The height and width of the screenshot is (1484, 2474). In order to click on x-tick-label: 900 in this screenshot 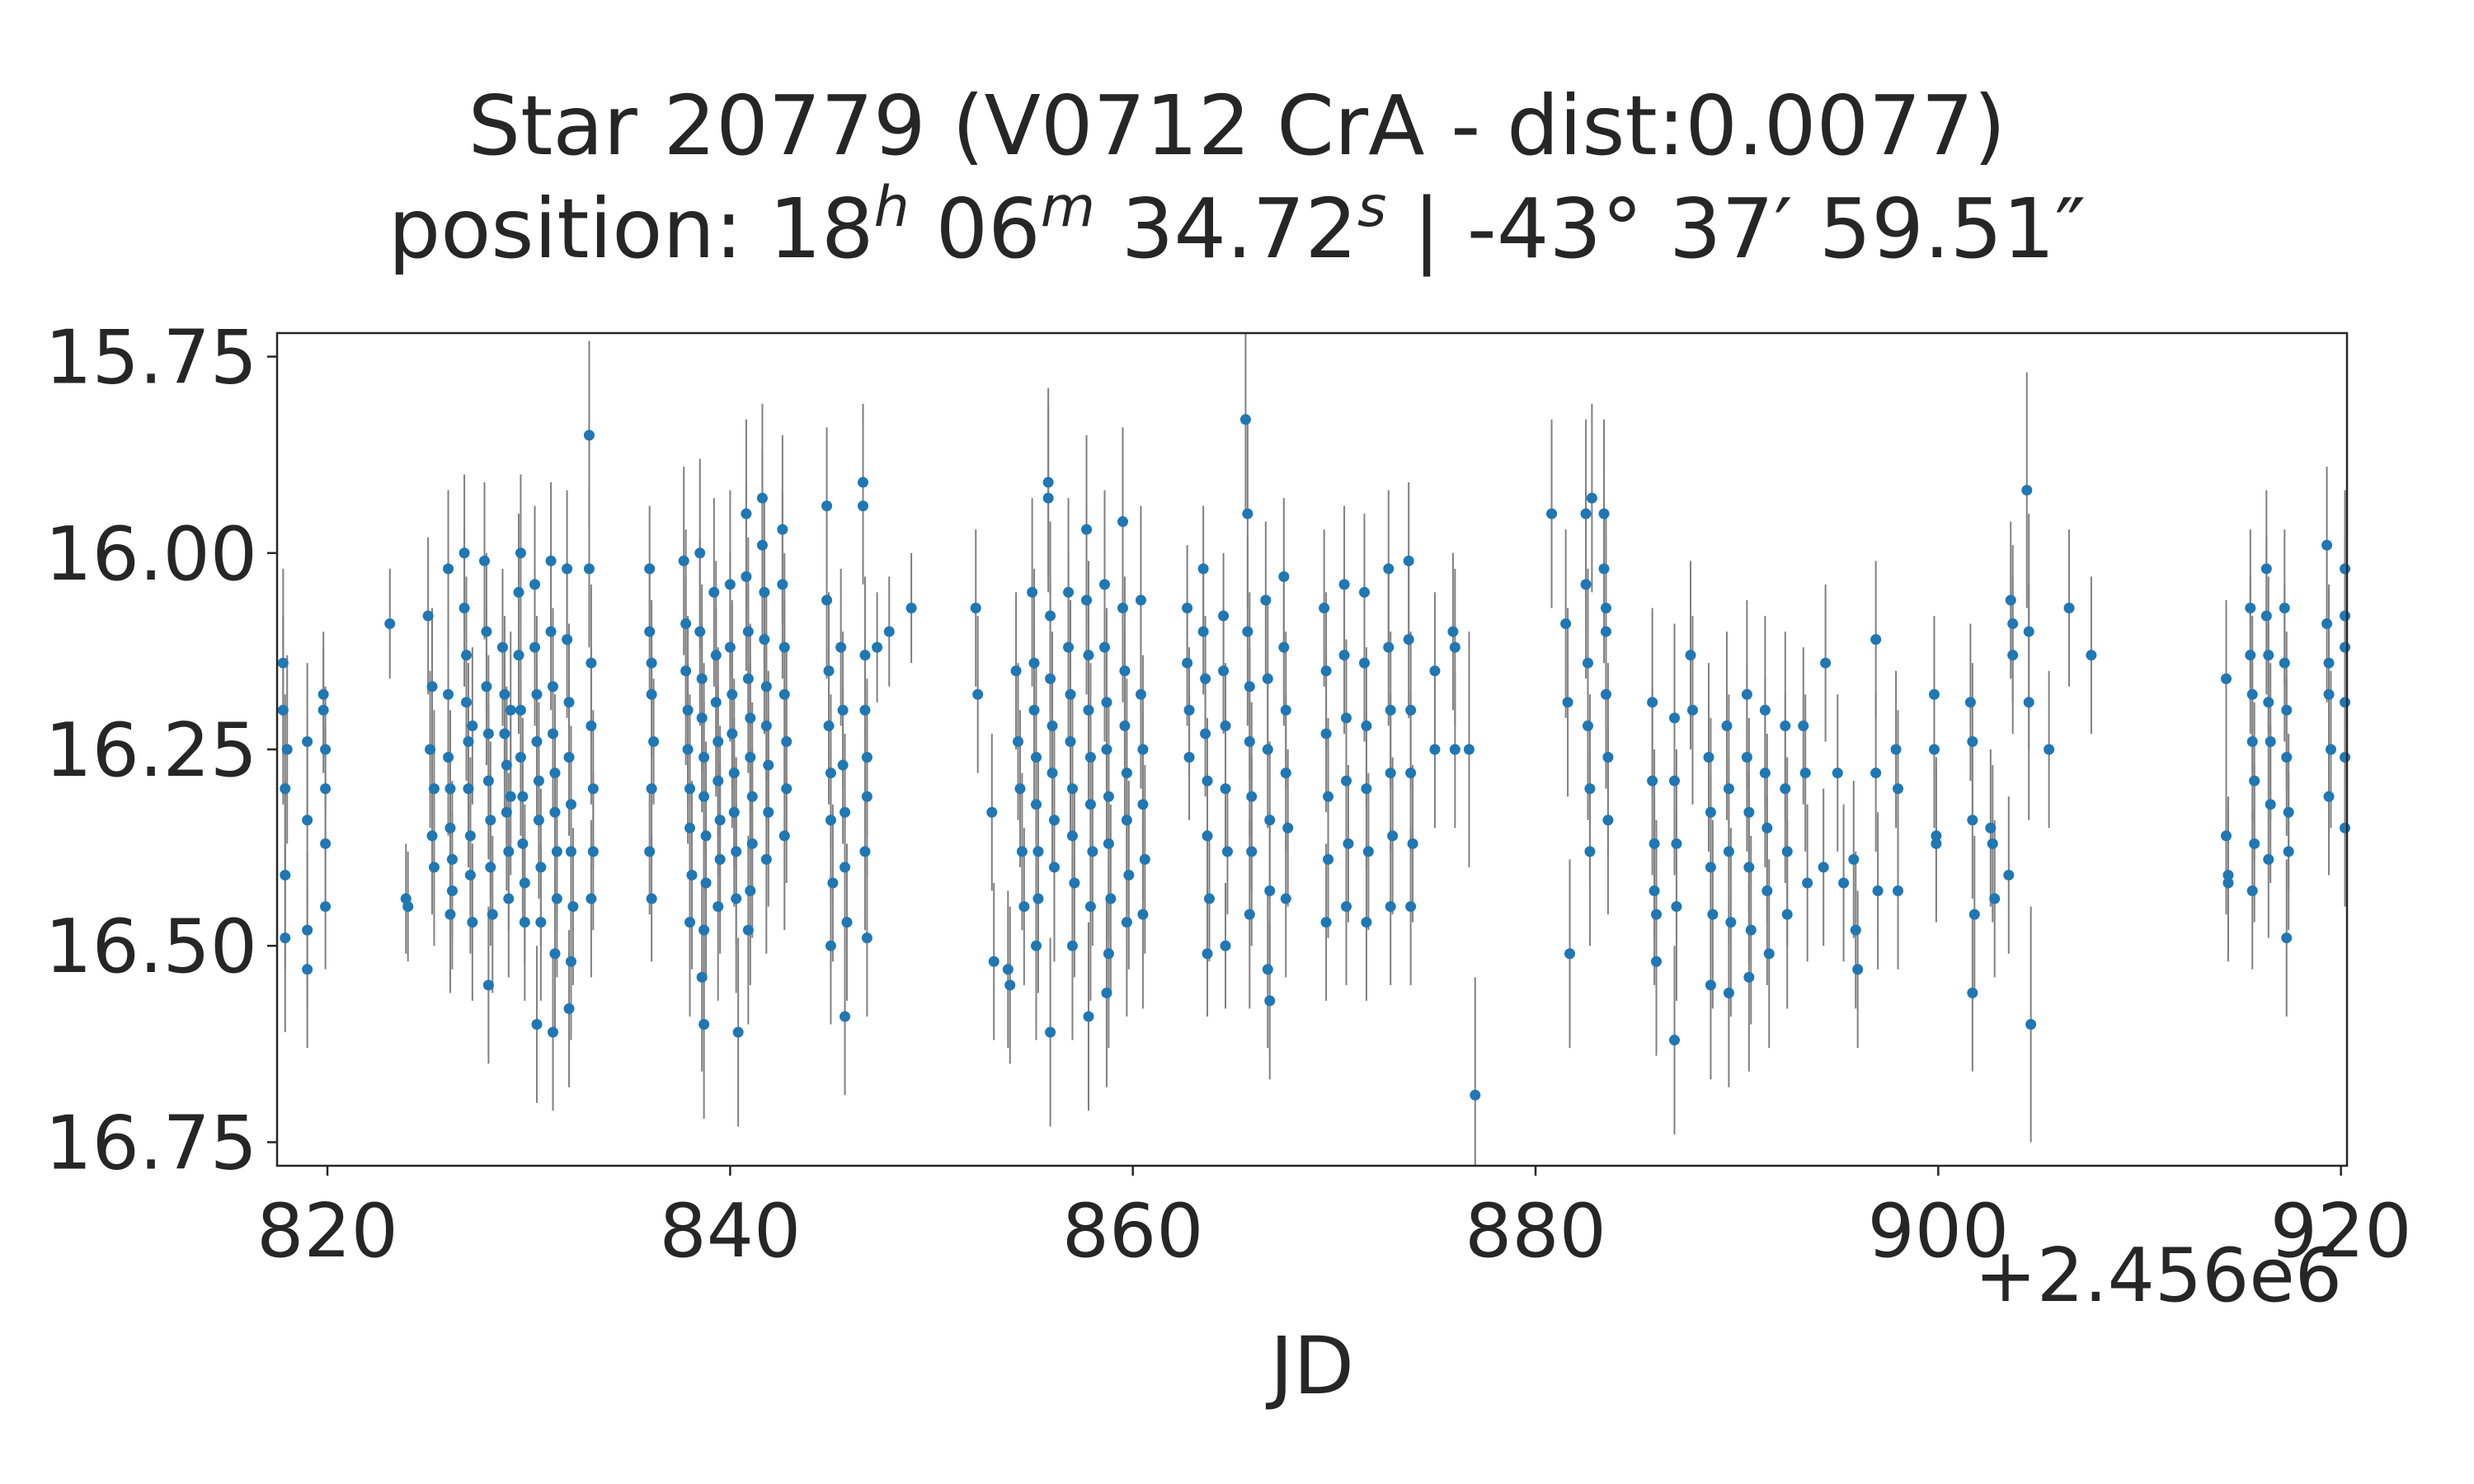, I will do `click(1938, 1231)`.